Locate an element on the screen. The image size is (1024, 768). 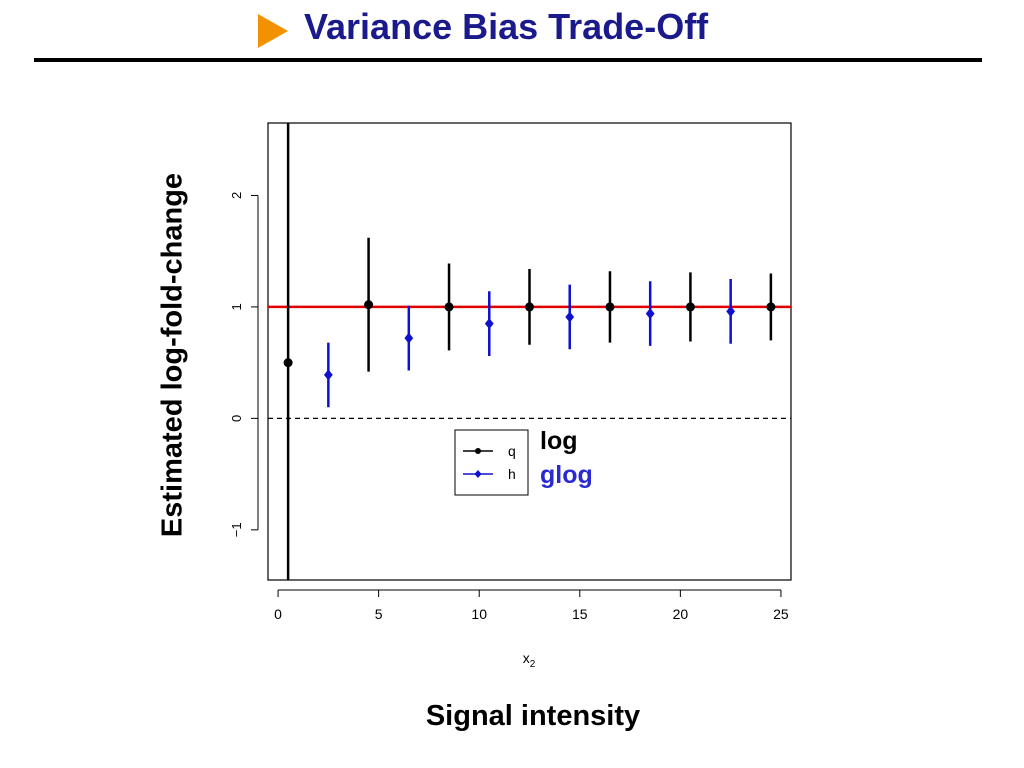
legend-marker-q is located at coordinates (478, 451).